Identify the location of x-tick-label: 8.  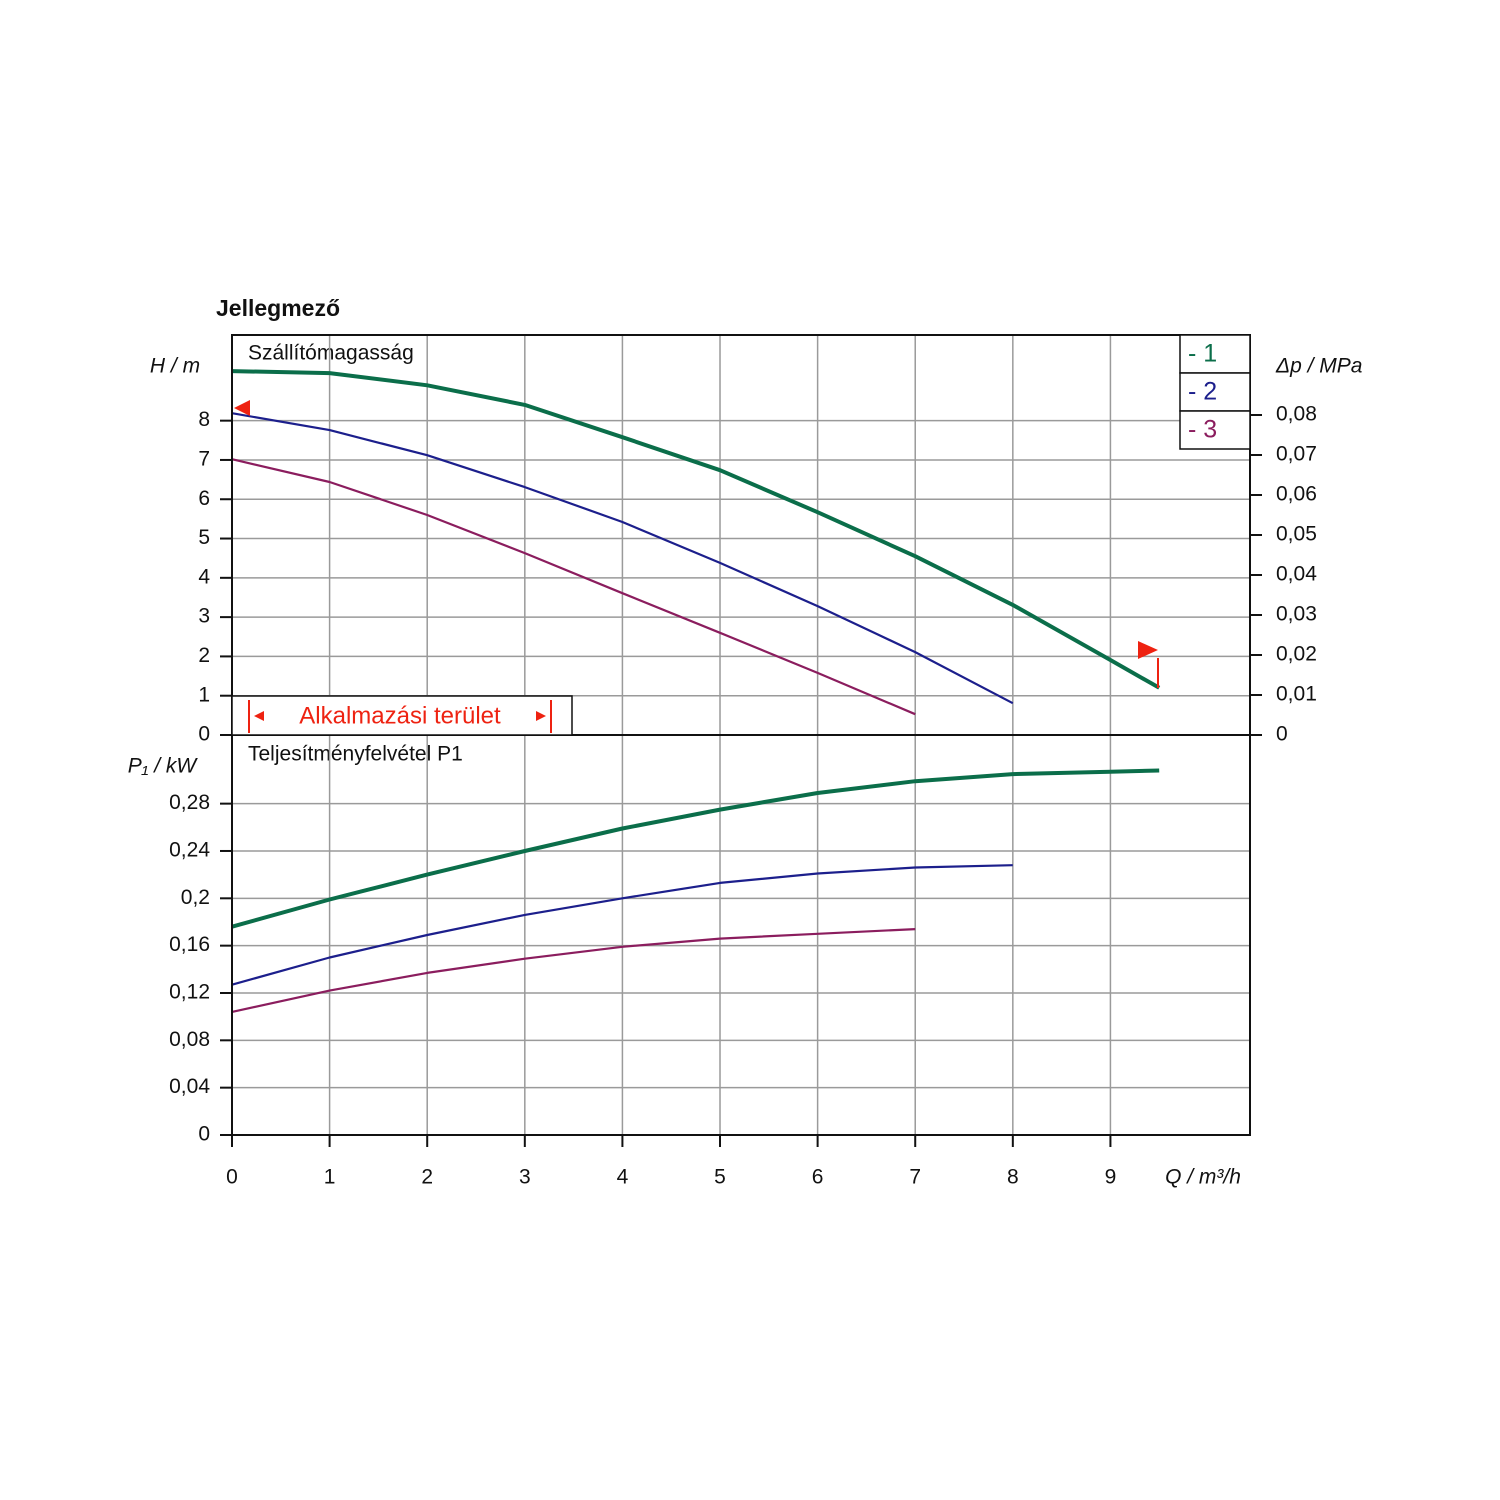
(1013, 1177).